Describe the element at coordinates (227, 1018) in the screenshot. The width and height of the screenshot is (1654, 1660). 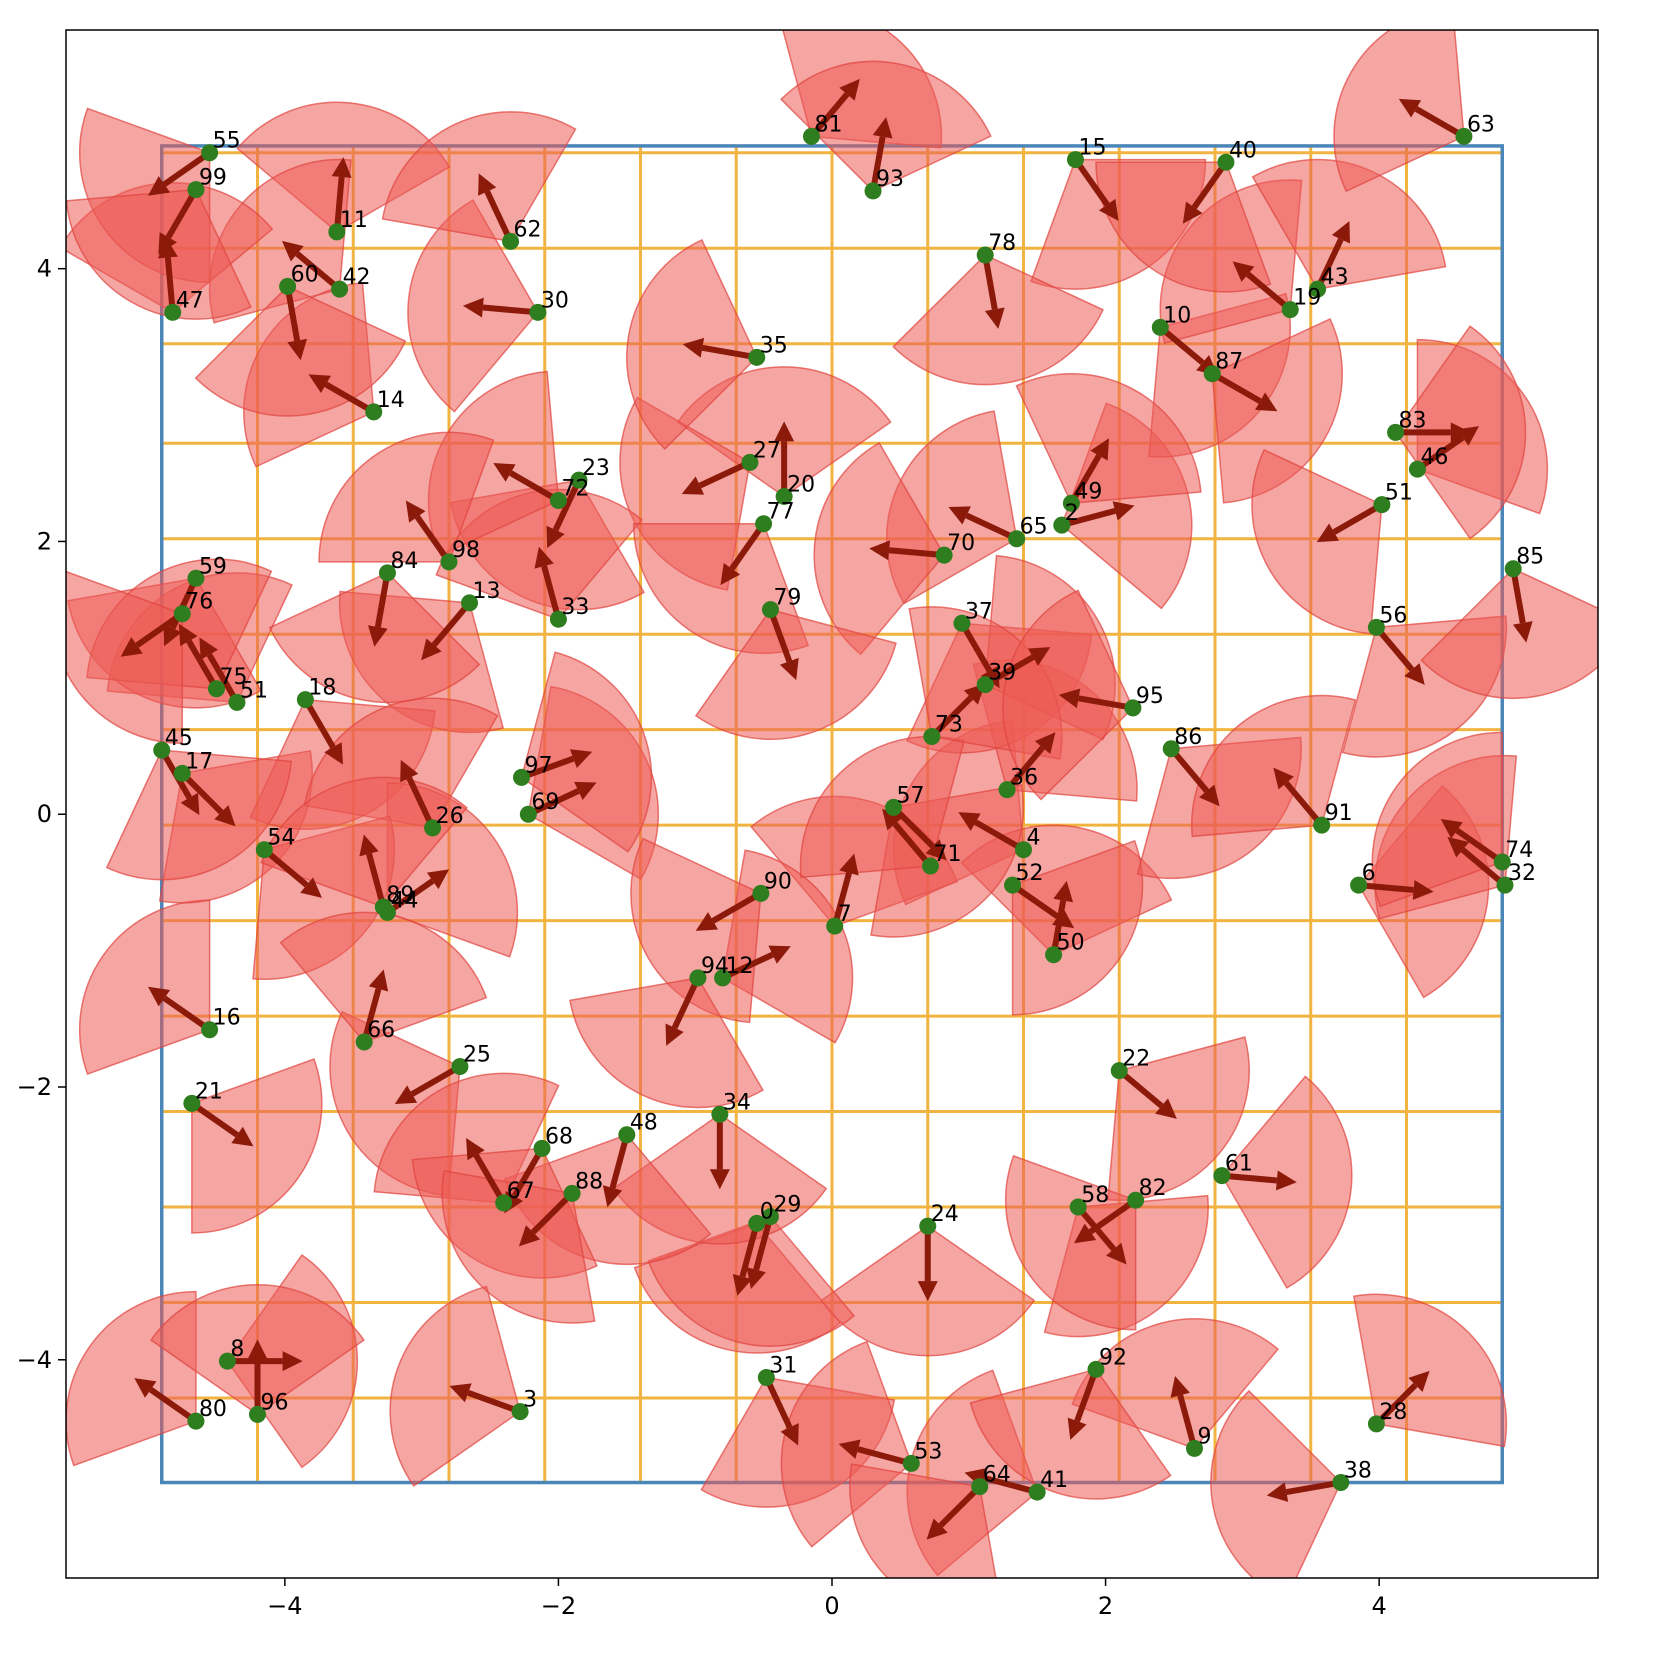
I see `point-label-16: 16` at that location.